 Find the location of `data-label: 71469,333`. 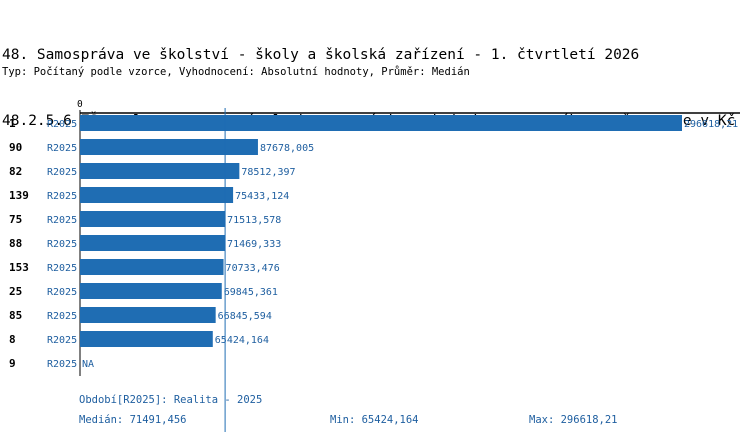

data-label: 71469,333 is located at coordinates (254, 244).